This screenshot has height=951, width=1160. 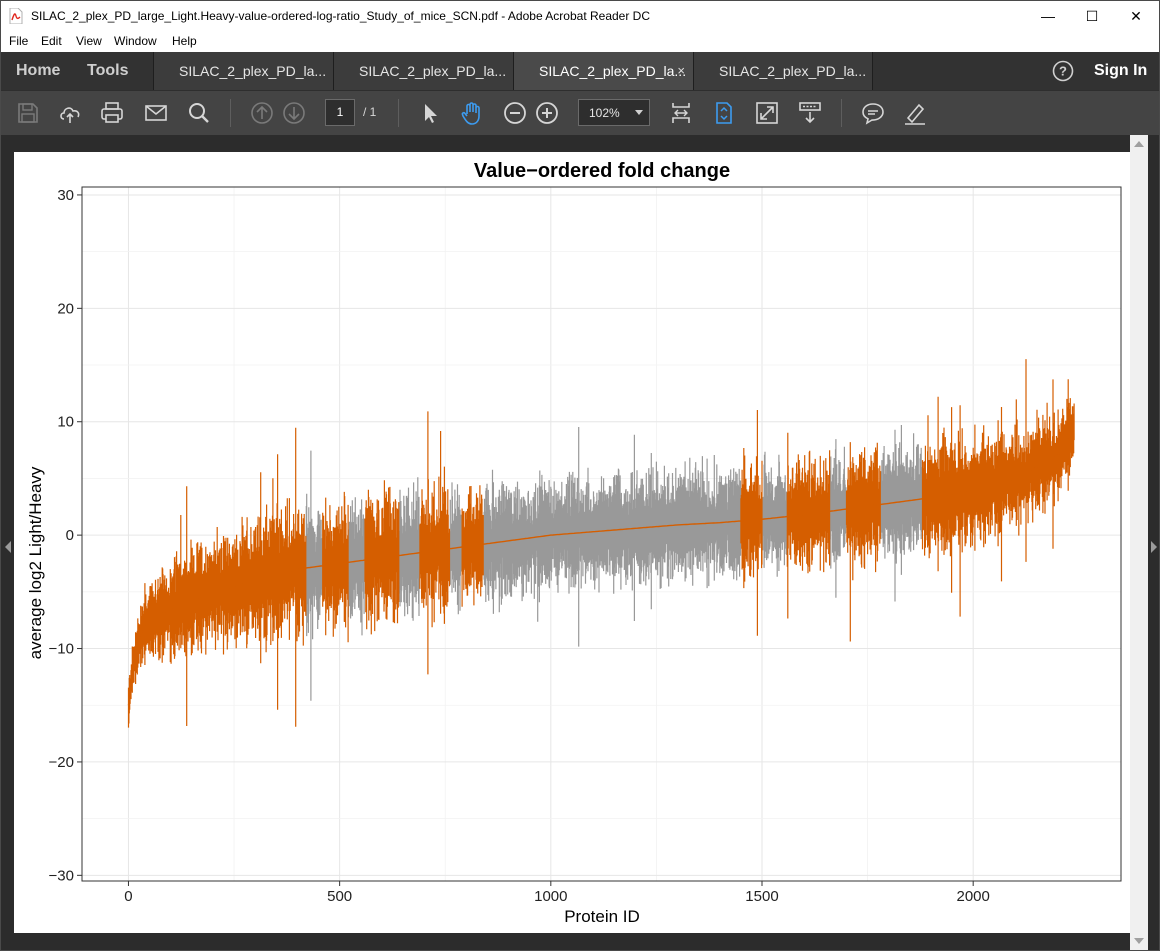 What do you see at coordinates (19, 41) in the screenshot?
I see `menu-file: File` at bounding box center [19, 41].